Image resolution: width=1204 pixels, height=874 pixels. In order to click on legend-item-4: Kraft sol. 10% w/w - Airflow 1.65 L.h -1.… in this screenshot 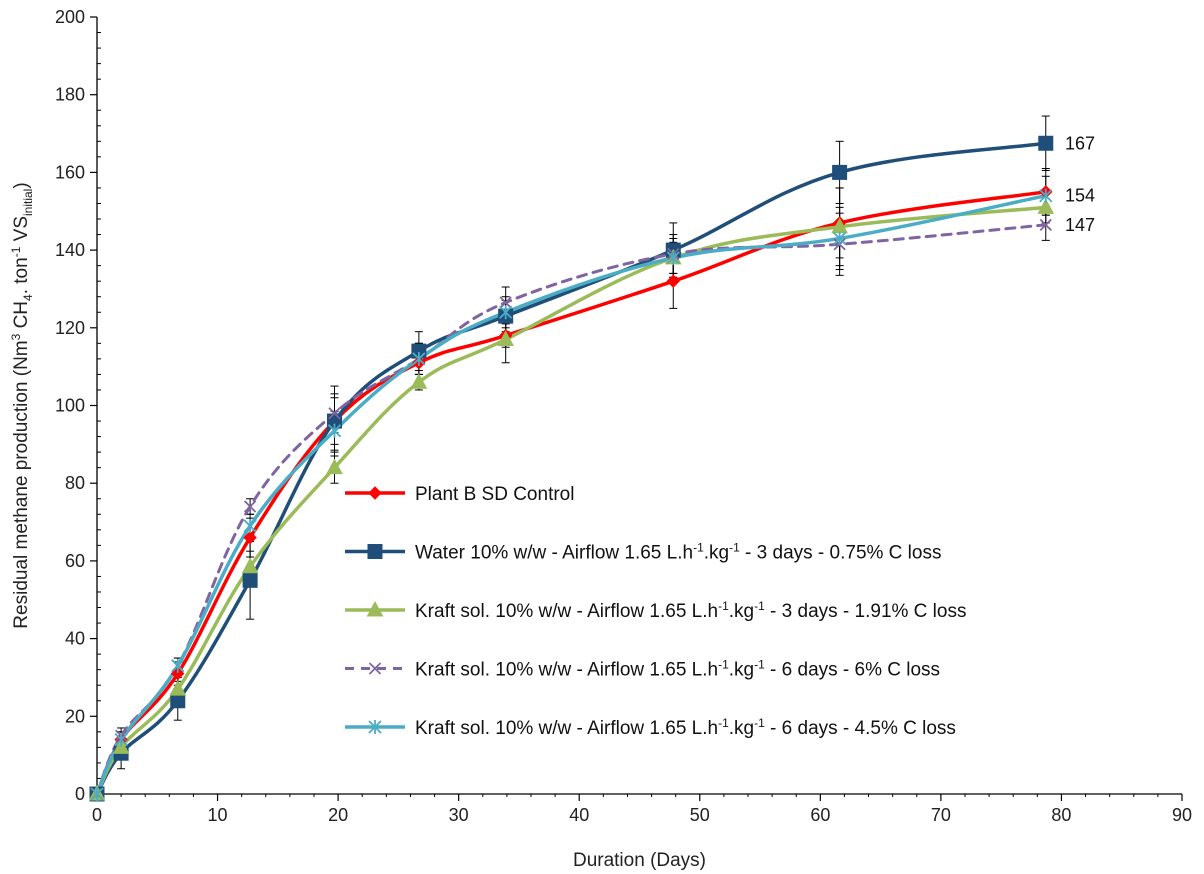, I will do `click(642, 669)`.